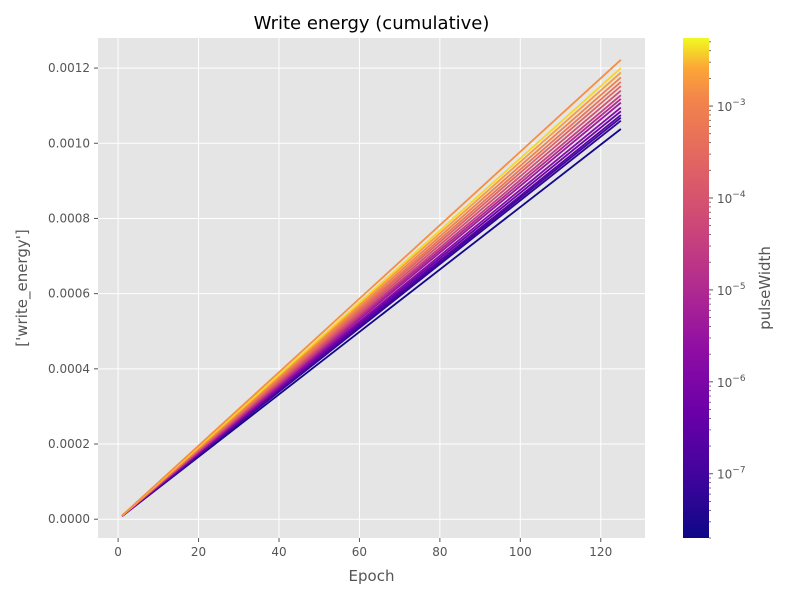  Describe the element at coordinates (731, 290) in the screenshot. I see `colorbar-tick-label: 10⁻⁵` at that location.